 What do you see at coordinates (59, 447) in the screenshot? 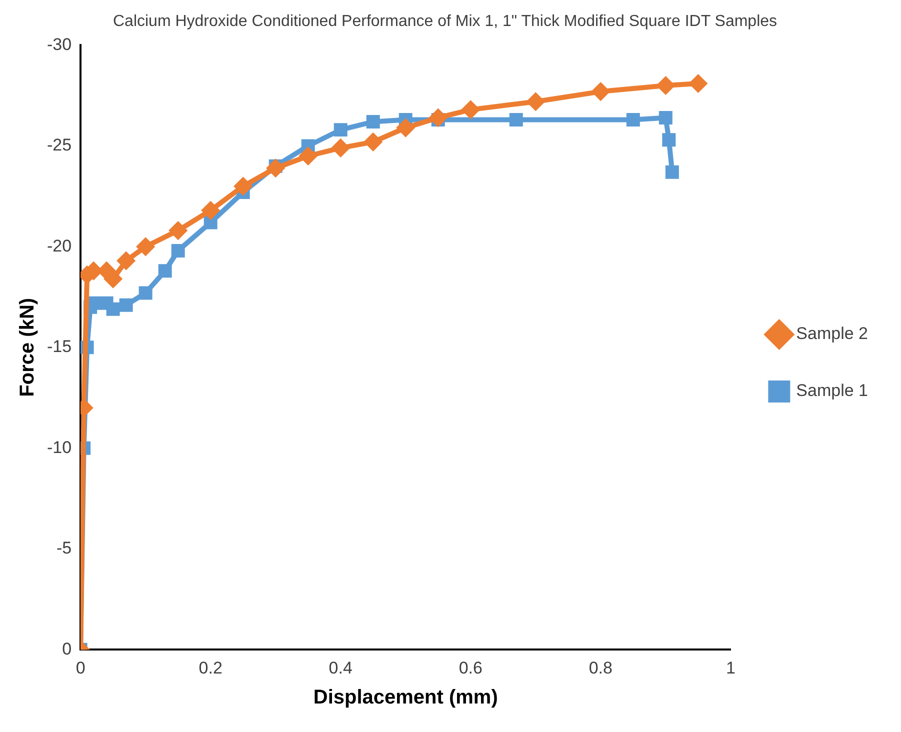
I see `y-tick-label: -10` at bounding box center [59, 447].